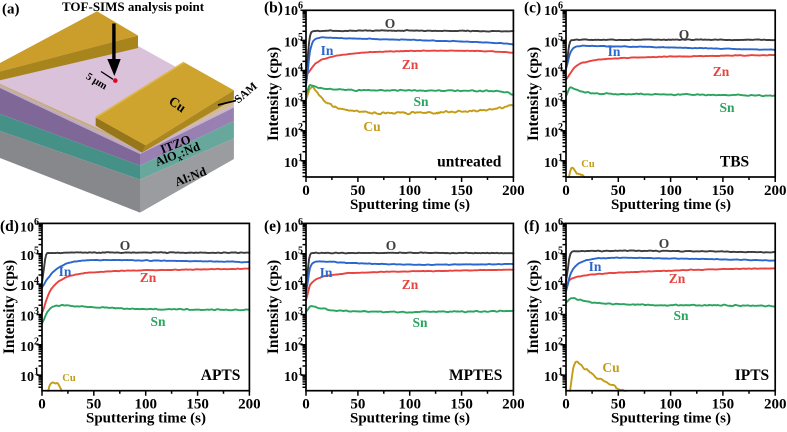 This screenshot has height=432, width=787. I want to click on svg-text: (c), so click(532, 8).